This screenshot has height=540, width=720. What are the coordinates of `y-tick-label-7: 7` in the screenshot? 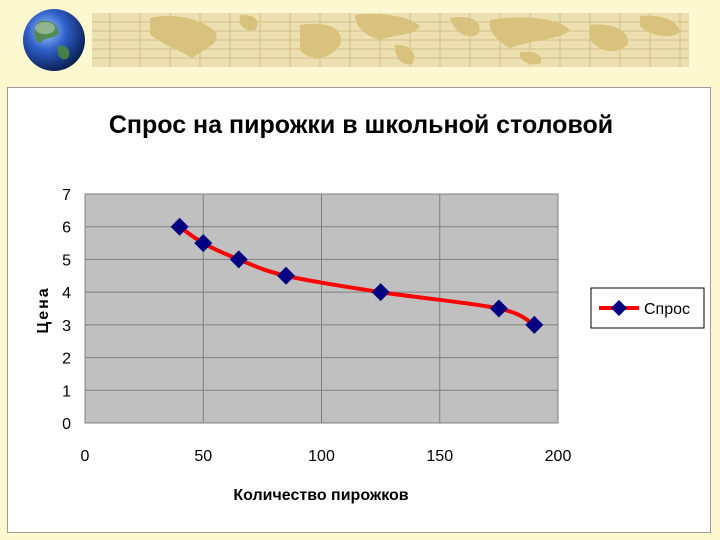 It's located at (66, 195).